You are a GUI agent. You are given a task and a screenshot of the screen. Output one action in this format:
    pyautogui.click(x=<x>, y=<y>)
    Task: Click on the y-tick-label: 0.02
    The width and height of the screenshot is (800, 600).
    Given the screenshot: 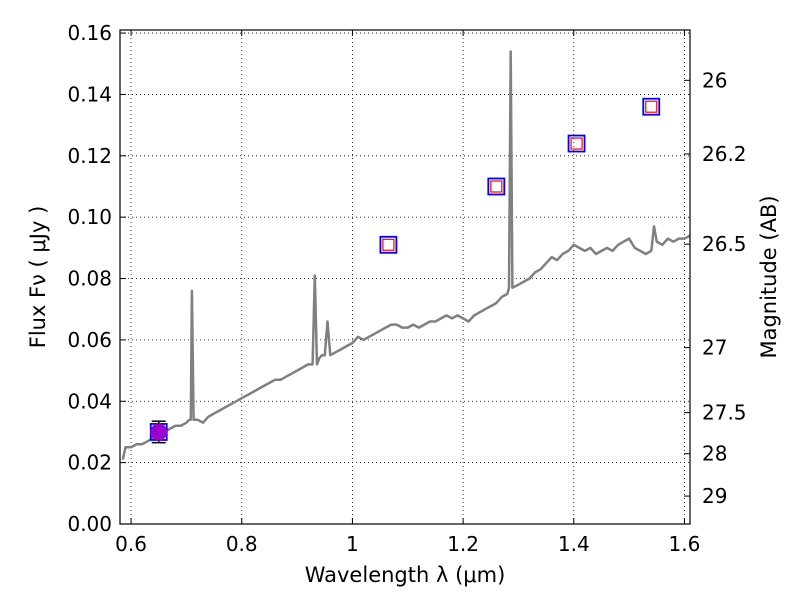 What is the action you would take?
    pyautogui.click(x=89, y=463)
    